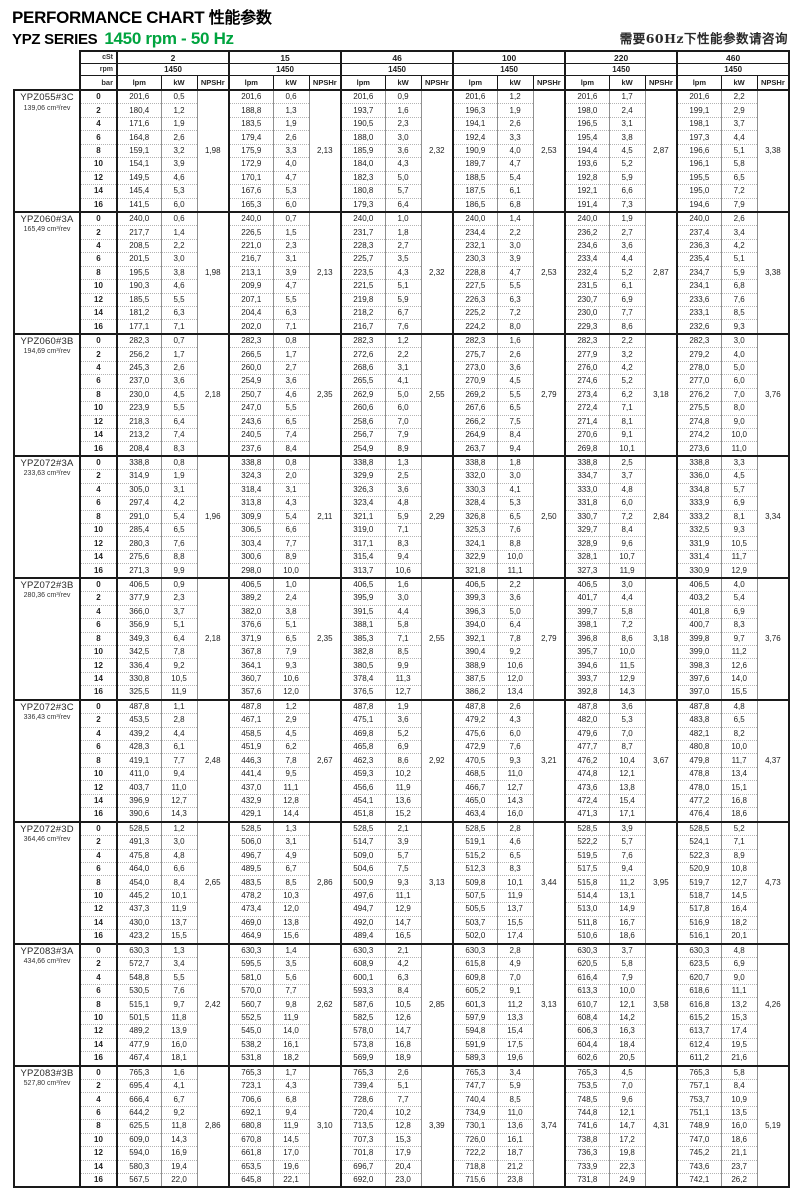  What do you see at coordinates (475, 83) in the screenshot?
I see `measure-header-lpm: lpm` at bounding box center [475, 83].